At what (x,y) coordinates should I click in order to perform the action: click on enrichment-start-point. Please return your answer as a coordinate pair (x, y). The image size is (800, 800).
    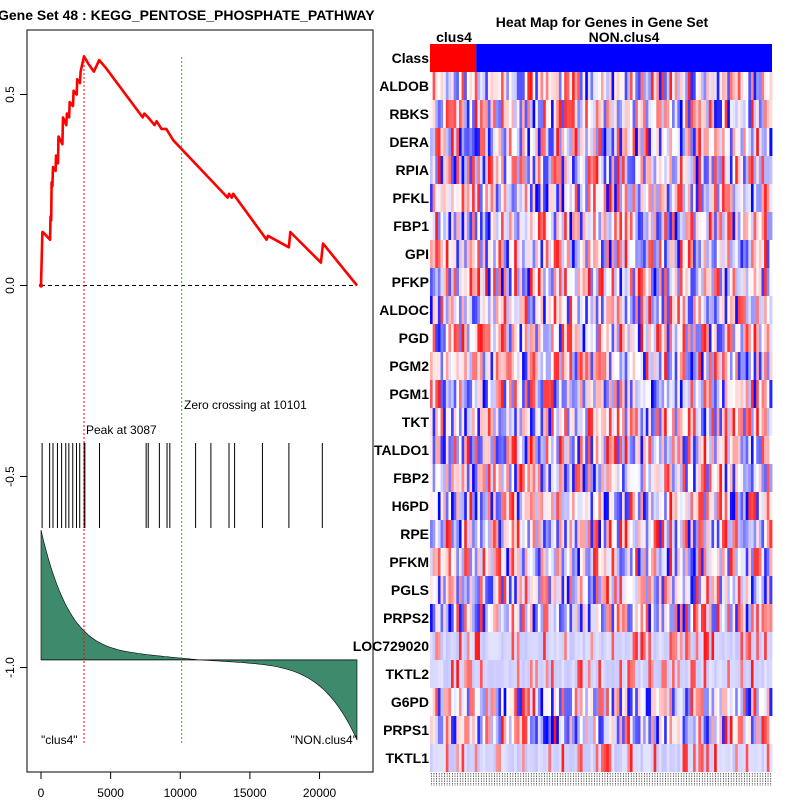
    Looking at the image, I should click on (41, 285).